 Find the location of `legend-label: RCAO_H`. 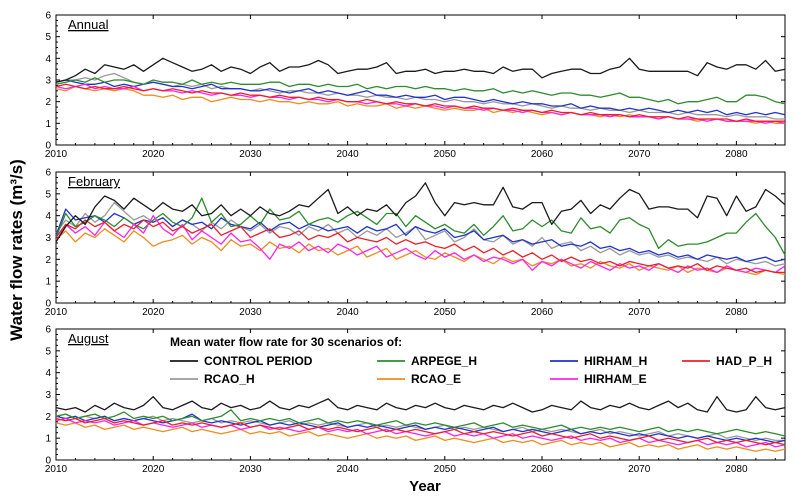

legend-label: RCAO_H is located at coordinates (229, 379).